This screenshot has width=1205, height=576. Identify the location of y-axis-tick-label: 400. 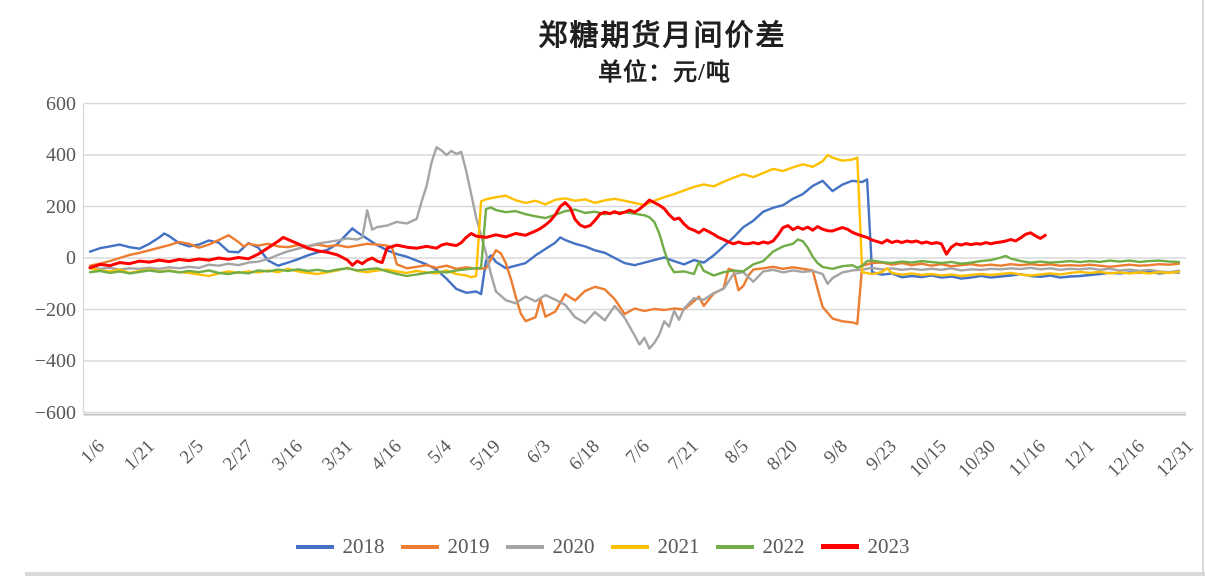
(61, 155).